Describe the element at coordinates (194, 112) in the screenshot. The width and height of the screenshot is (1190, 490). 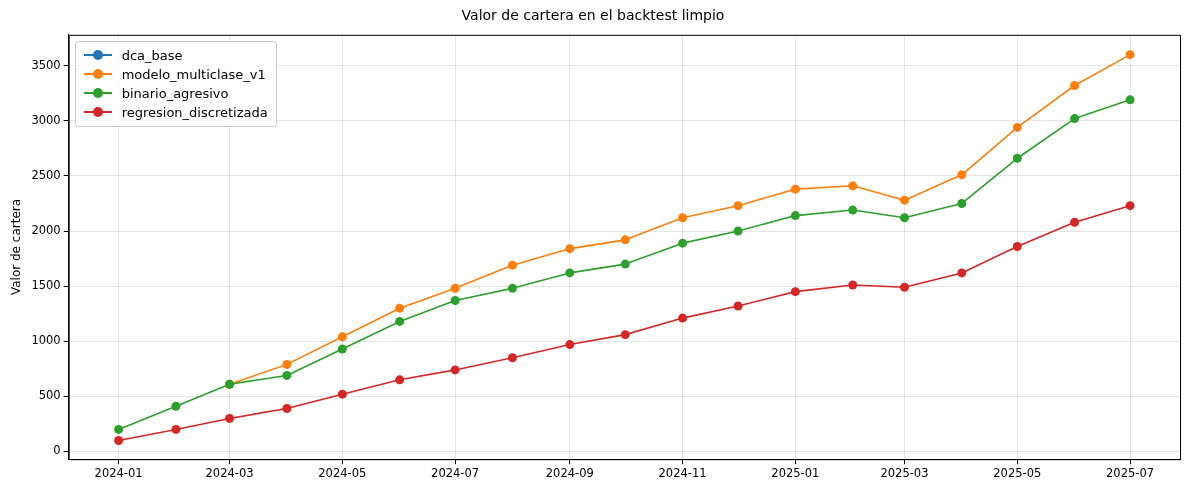
I see `legend-label: regresion_discretizada` at that location.